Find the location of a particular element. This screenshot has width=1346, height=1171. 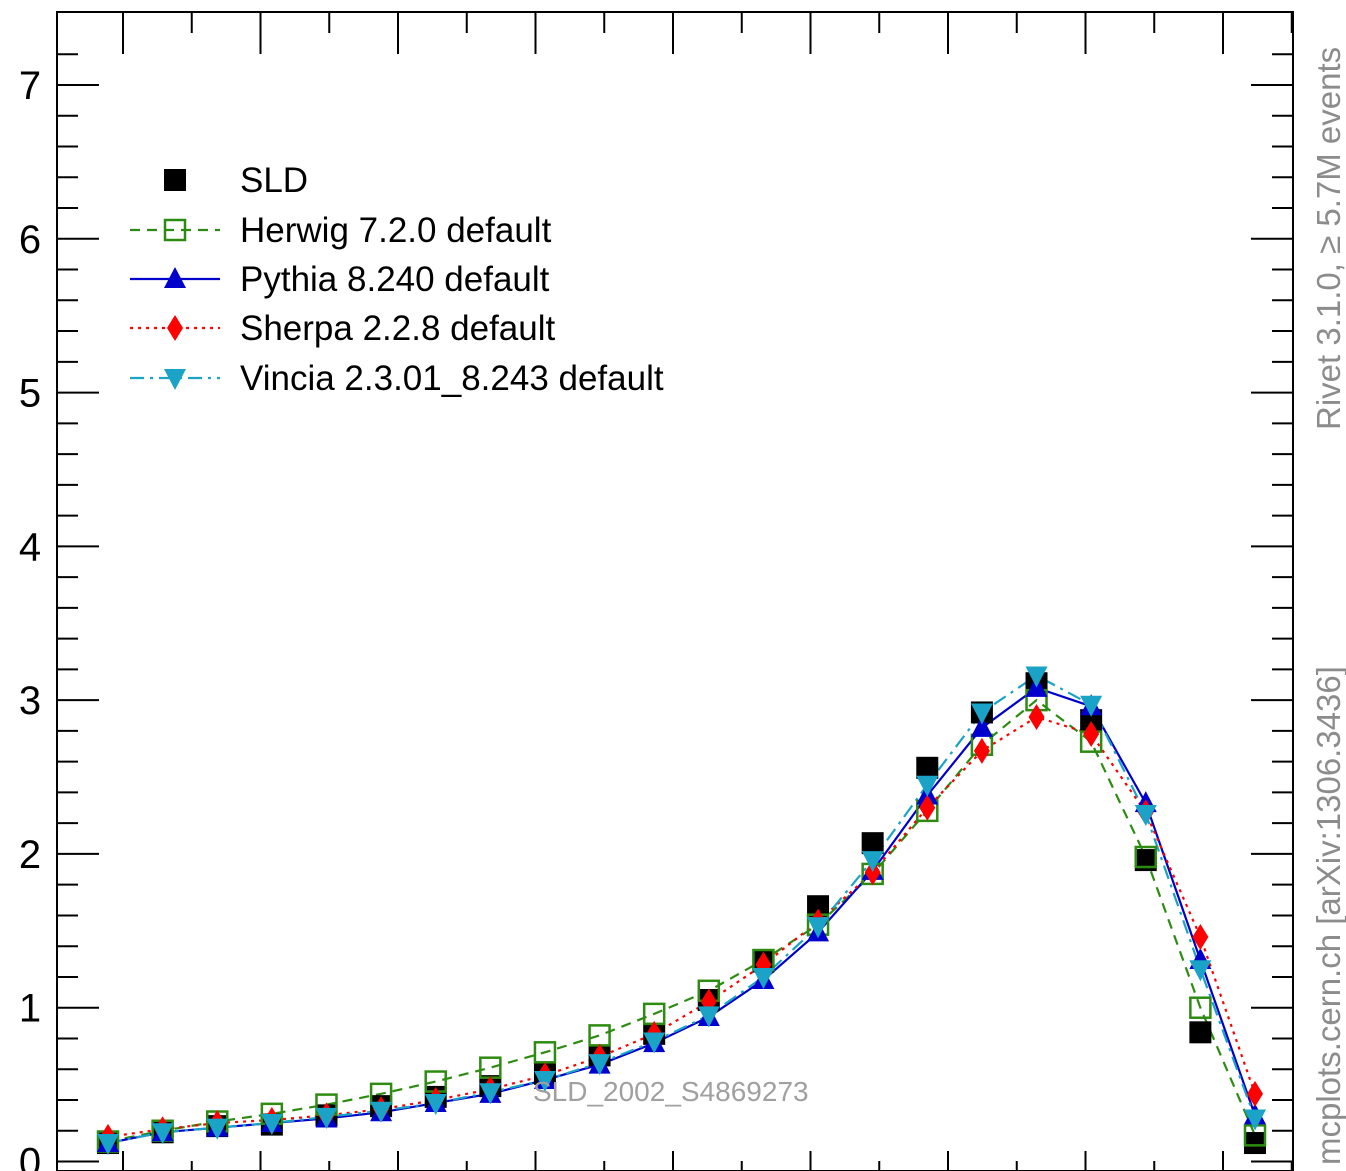

y-tick-label: 6 is located at coordinates (30, 240).